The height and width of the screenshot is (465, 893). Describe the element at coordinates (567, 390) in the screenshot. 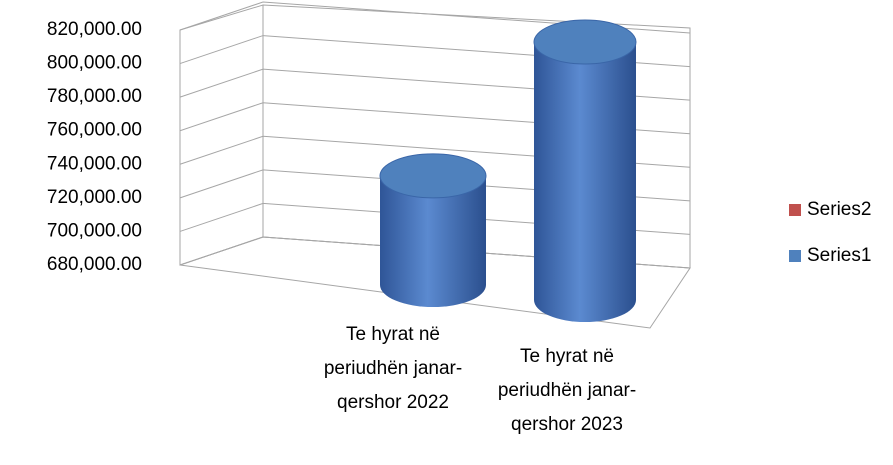

I see `x-tick-label: Te hyrat në periudhën janar-qershor 2023` at that location.